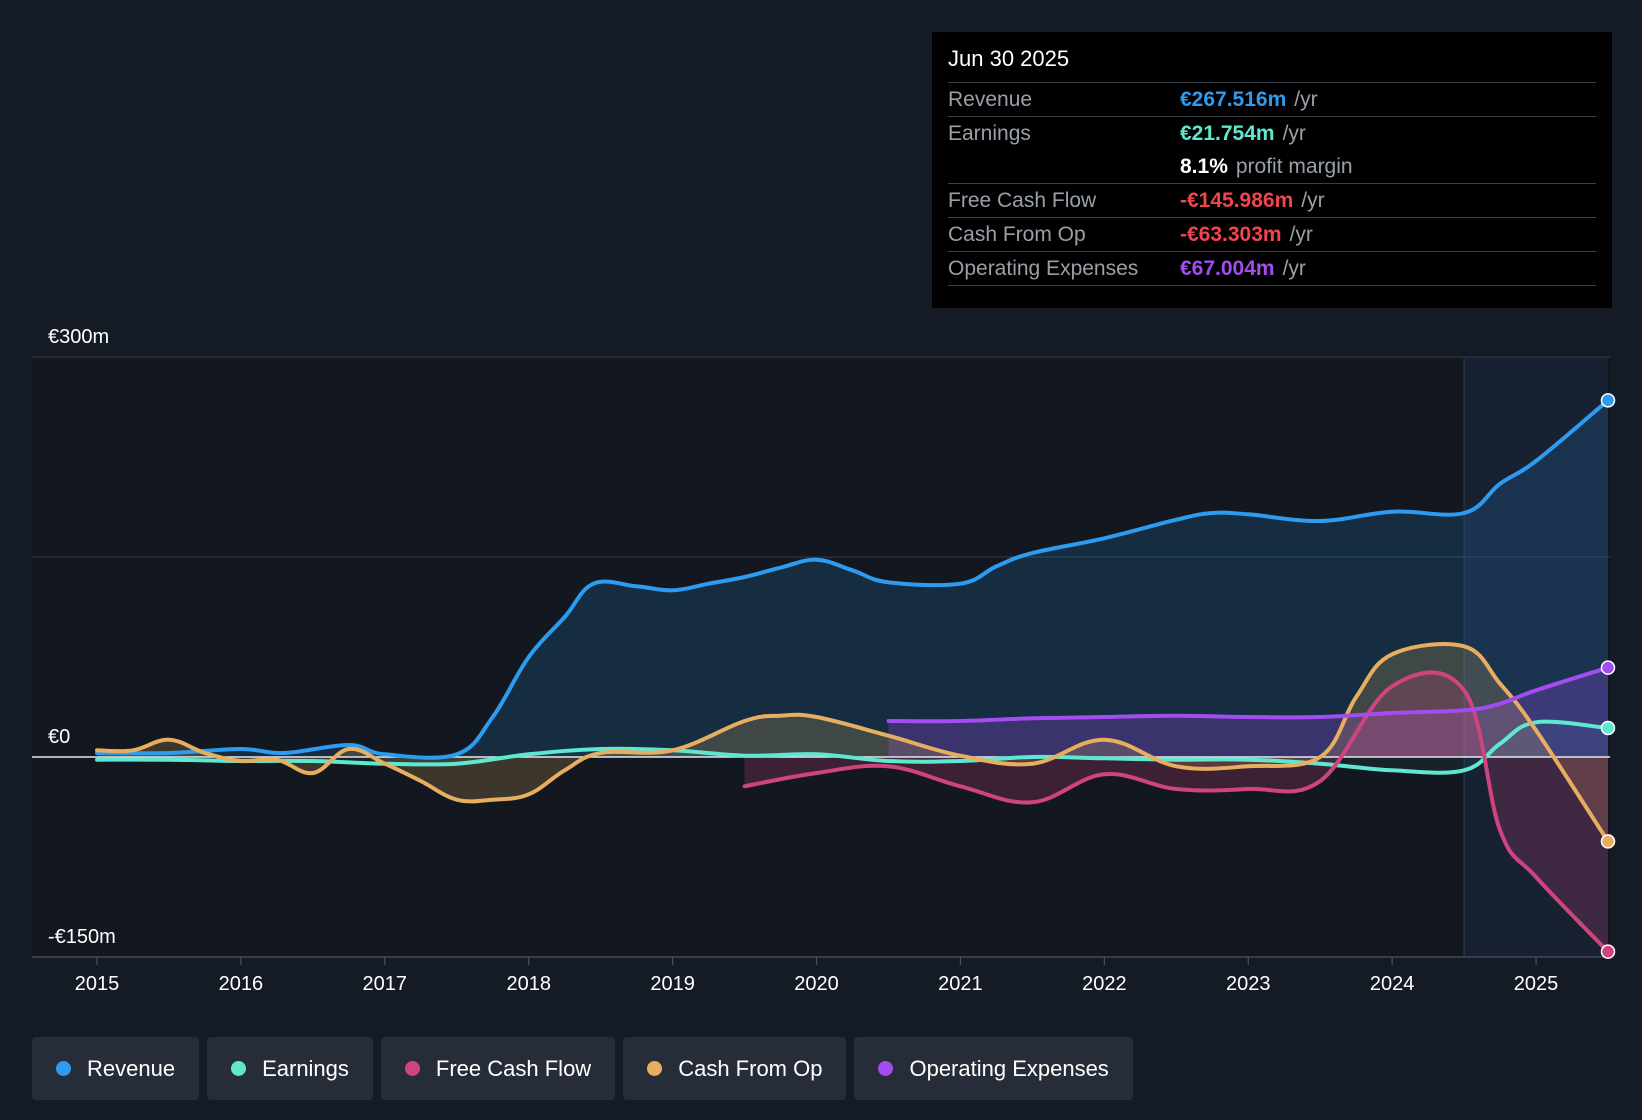 The width and height of the screenshot is (1642, 1120). I want to click on legend-label: Free Cash Flow, so click(513, 1068).